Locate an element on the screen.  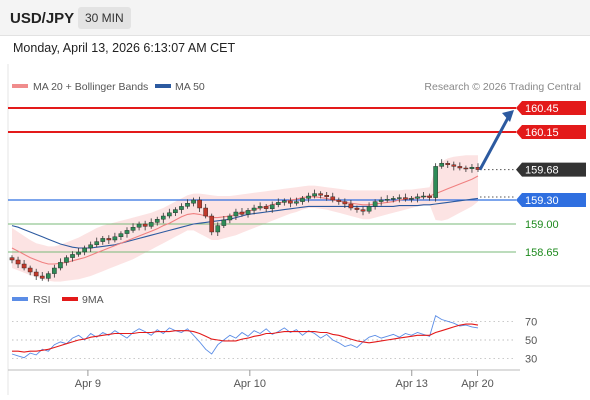
last-level-tag: 159.68 is located at coordinates (551, 169).